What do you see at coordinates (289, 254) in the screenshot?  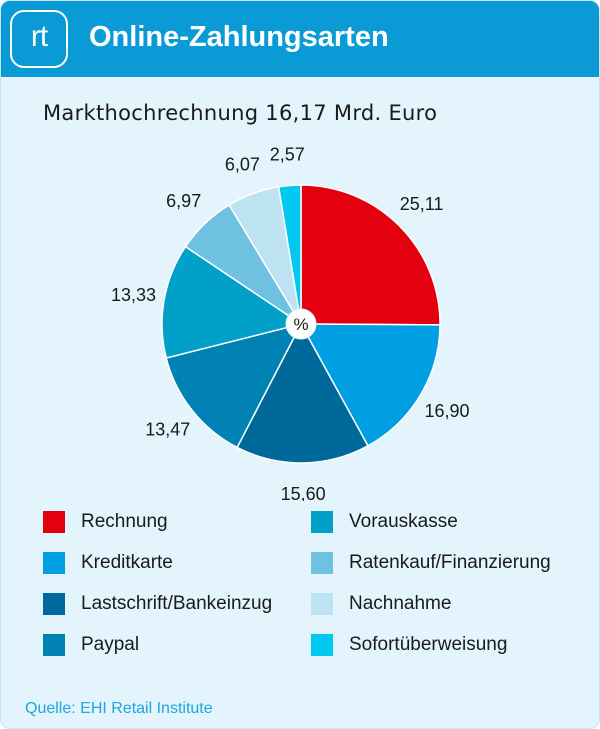 I see `pie-slice-sofort-berweisung` at bounding box center [289, 254].